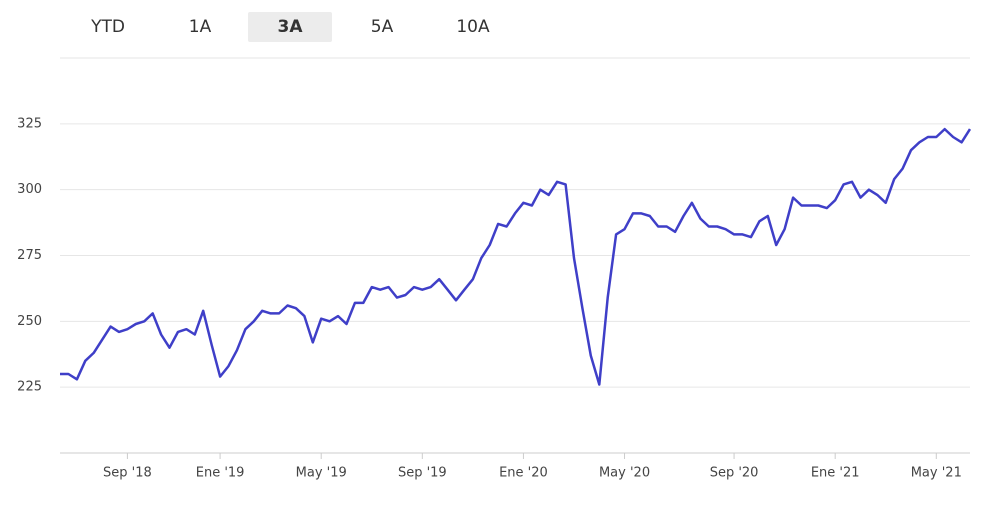  What do you see at coordinates (29, 123) in the screenshot?
I see `y-tick-label: 325` at bounding box center [29, 123].